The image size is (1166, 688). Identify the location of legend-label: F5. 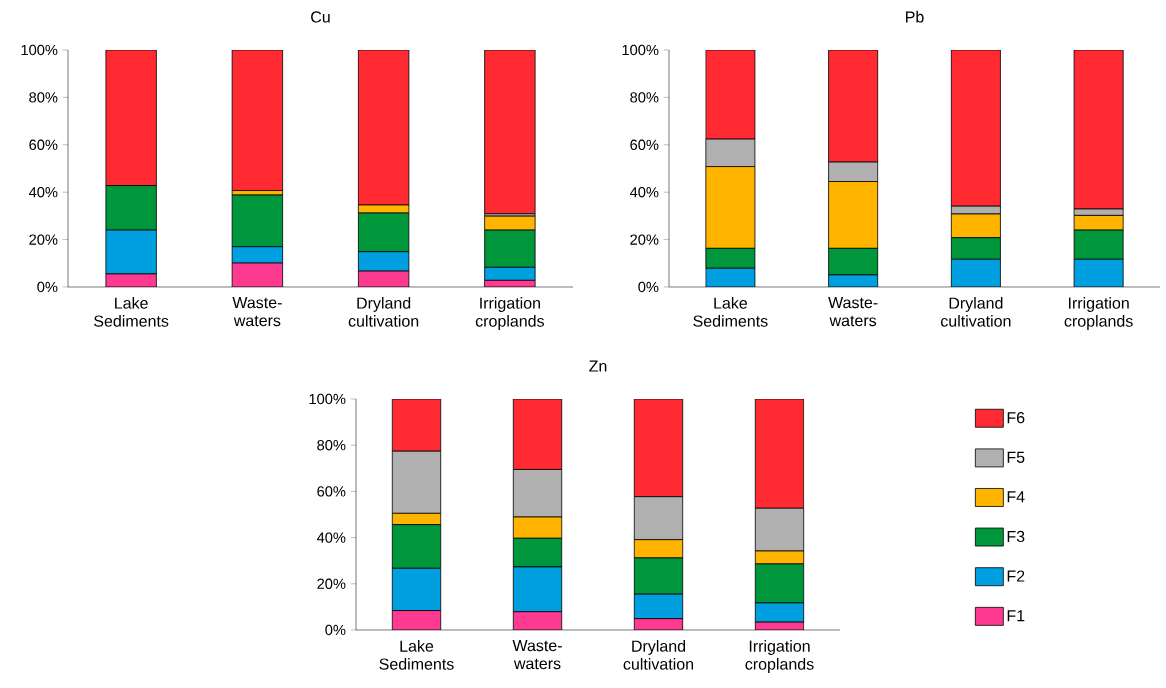
(1016, 457).